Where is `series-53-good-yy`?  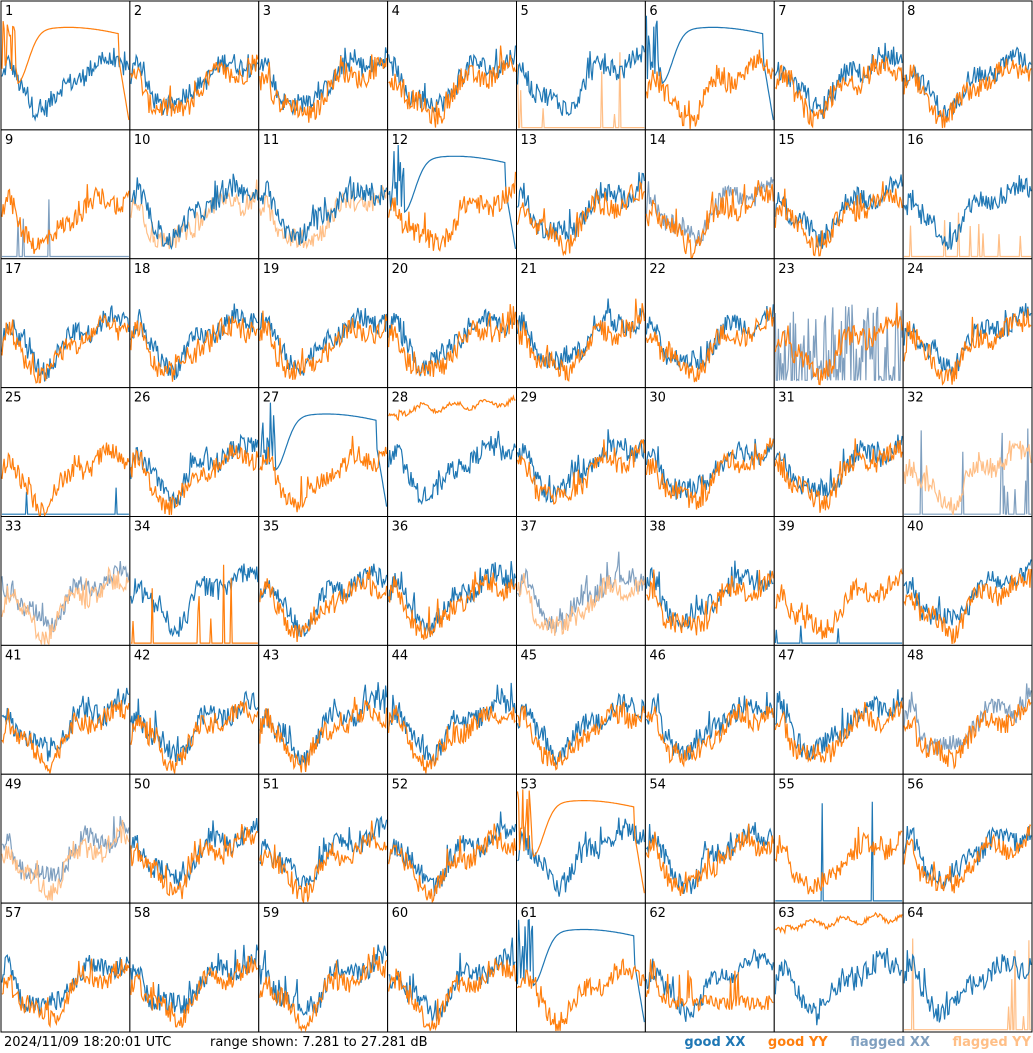 series-53-good-yy is located at coordinates (580, 841).